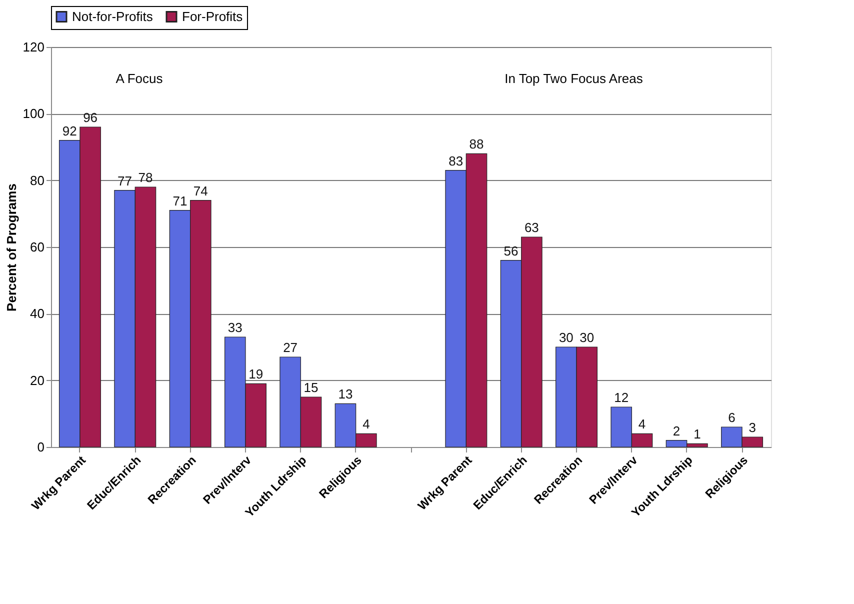  I want to click on y-axis-title: Percent of Programs, so click(11, 248).